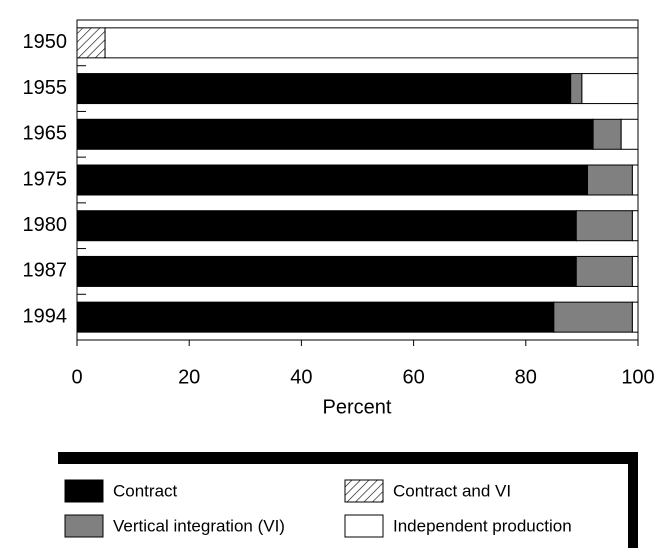 The width and height of the screenshot is (661, 550). I want to click on y-tick-label: 1980, so click(45, 225).